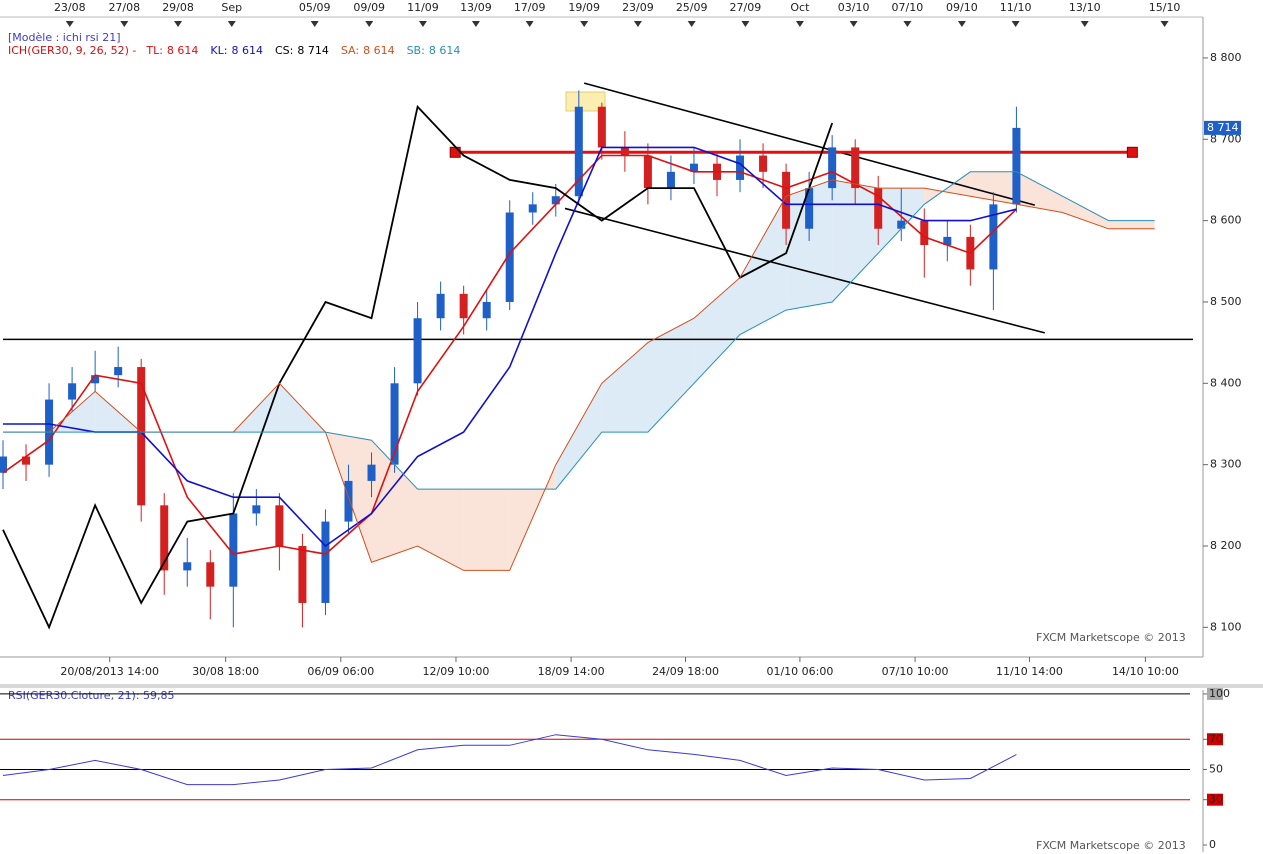  Describe the element at coordinates (1226, 545) in the screenshot. I see `y-tick-label: 8 200` at that location.